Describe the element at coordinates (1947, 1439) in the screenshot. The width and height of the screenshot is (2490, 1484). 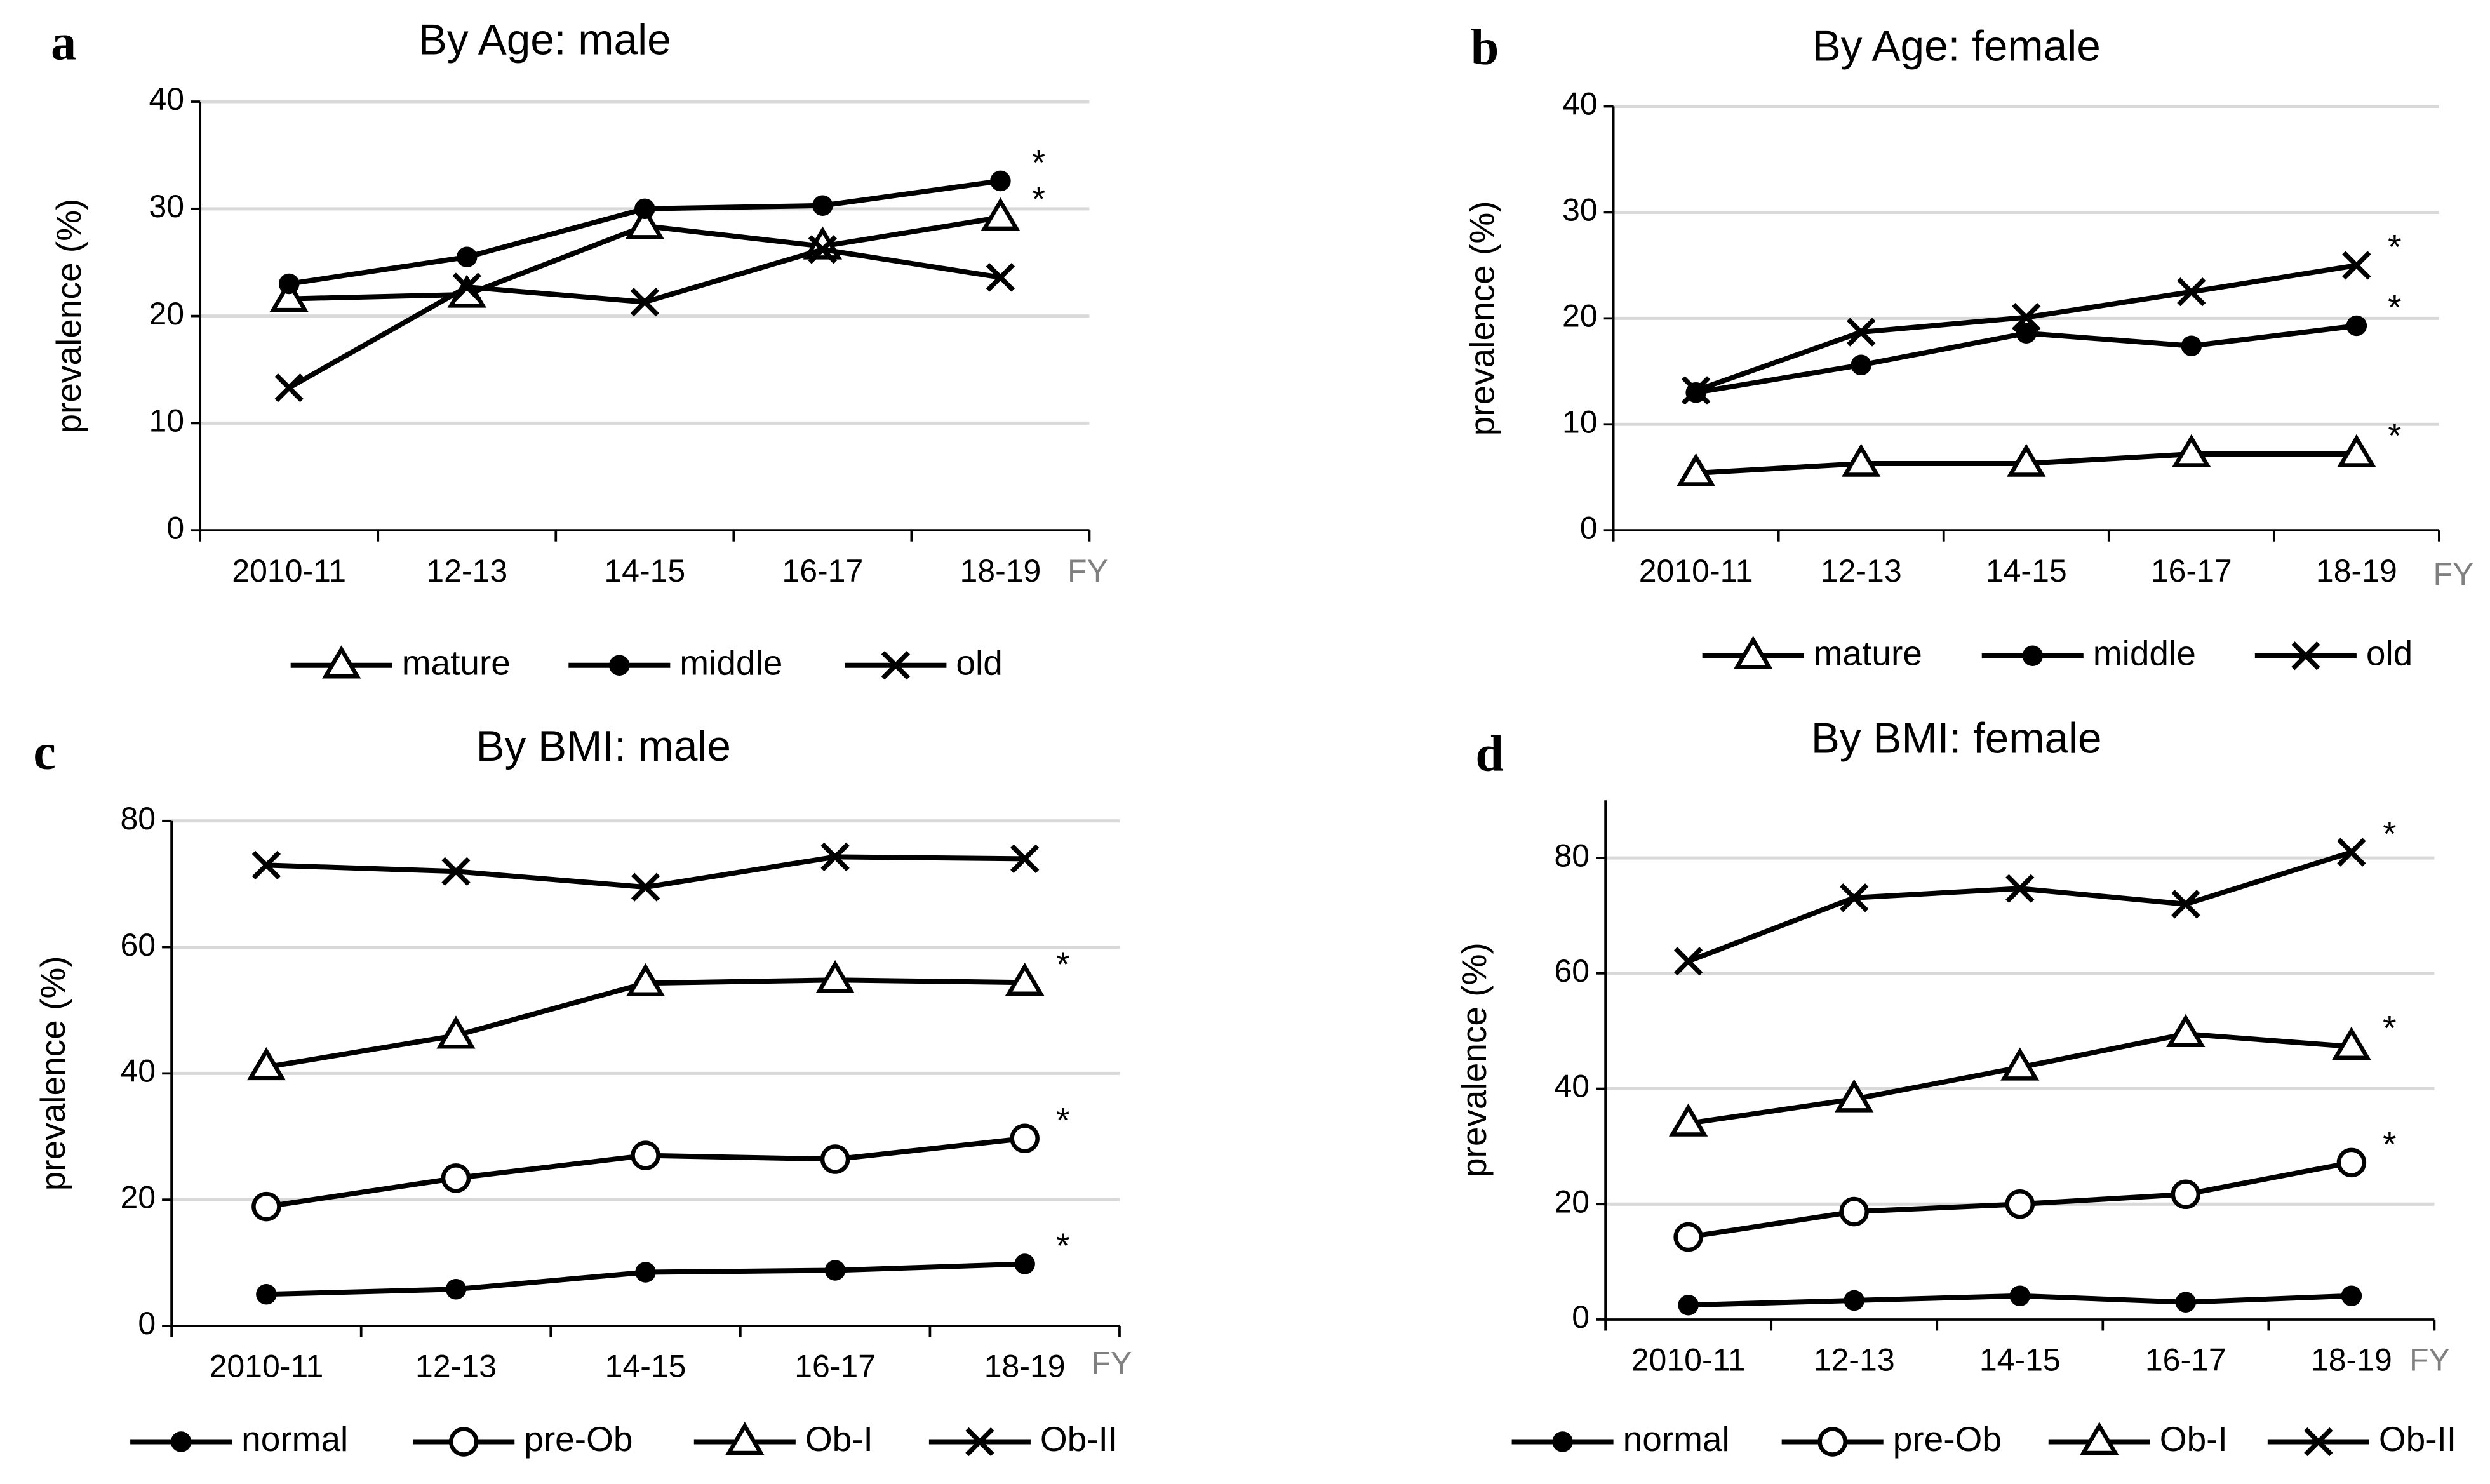
I see `legend-label: pre-Ob` at that location.